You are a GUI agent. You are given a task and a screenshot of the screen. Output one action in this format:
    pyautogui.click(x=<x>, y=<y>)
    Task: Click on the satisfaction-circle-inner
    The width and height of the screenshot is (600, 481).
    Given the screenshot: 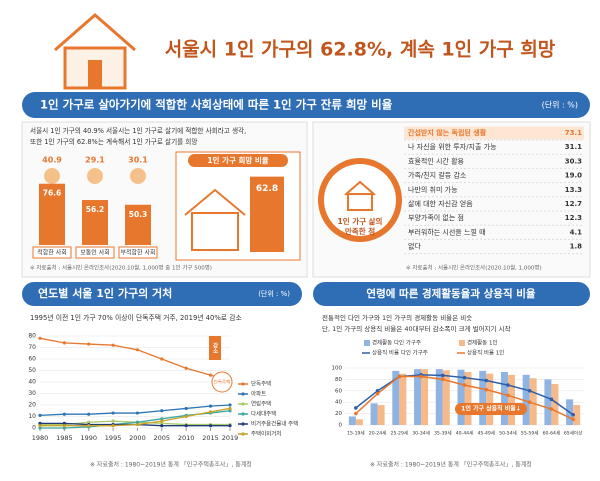 What is the action you would take?
    pyautogui.click(x=360, y=200)
    